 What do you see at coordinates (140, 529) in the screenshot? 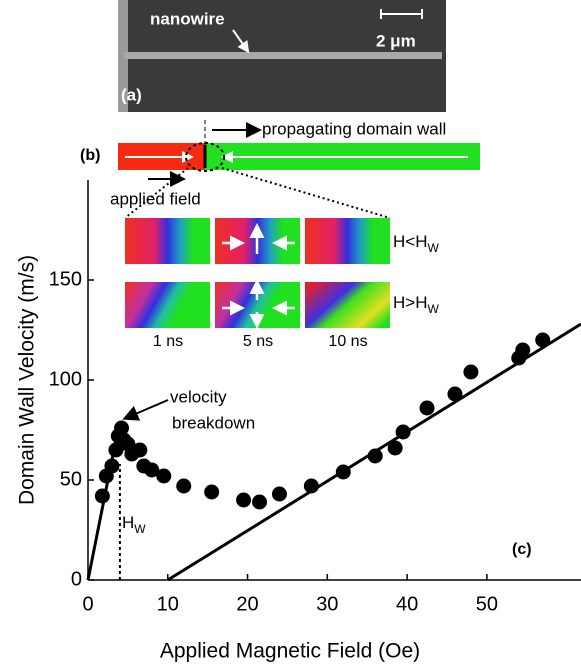
I see `hw-sub: W` at bounding box center [140, 529].